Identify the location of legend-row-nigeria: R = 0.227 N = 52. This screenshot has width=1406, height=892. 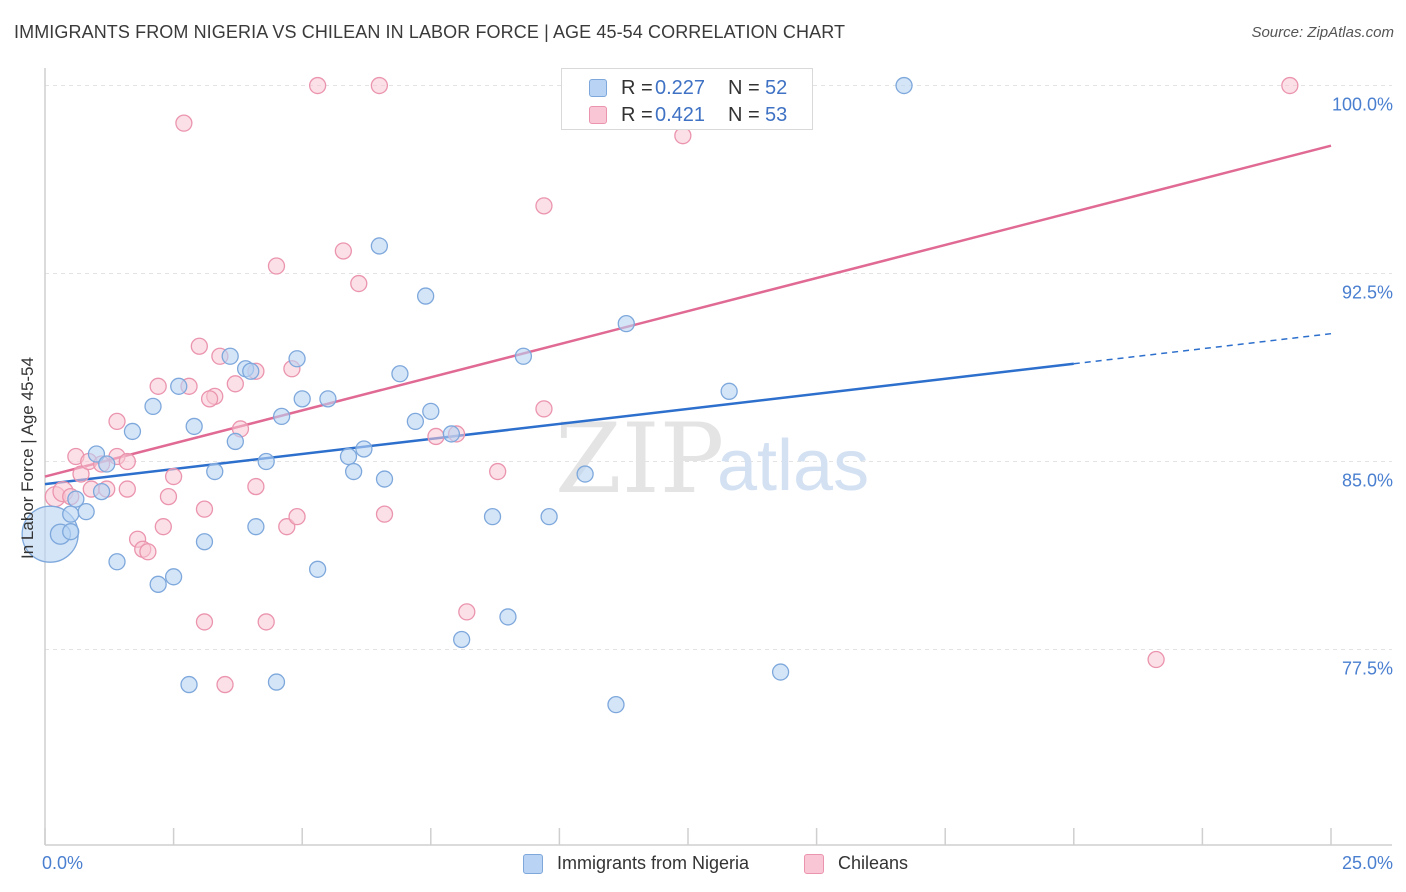
(687, 89).